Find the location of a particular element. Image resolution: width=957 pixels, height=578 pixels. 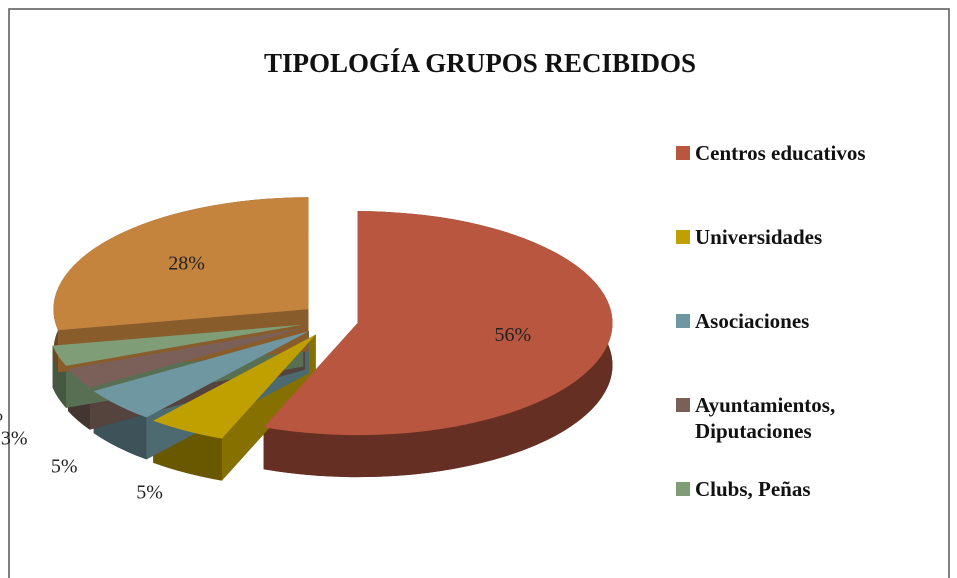

data-label: 56% is located at coordinates (512, 335).